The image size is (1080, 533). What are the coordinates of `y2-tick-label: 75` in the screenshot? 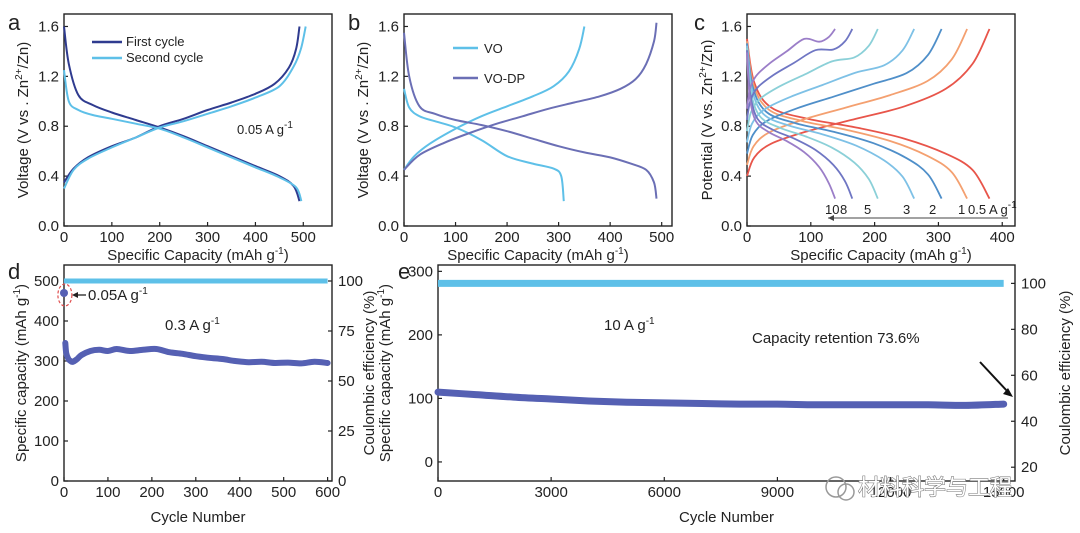 It's located at (346, 331).